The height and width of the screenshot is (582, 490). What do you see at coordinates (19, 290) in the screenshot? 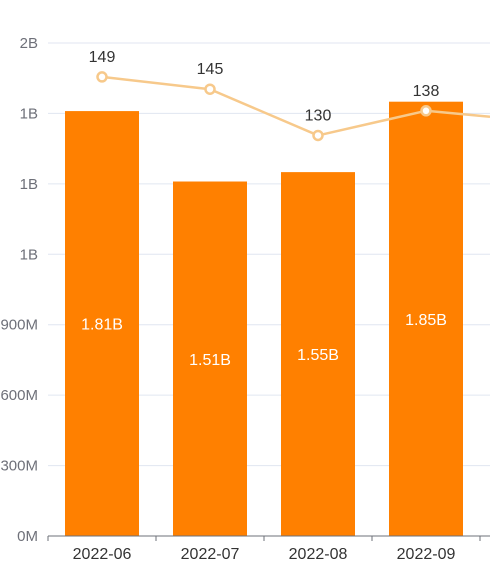
I see `y-axis-ticks: 0M 300M 600M 900M 1B 1B 1B 2B` at bounding box center [19, 290].